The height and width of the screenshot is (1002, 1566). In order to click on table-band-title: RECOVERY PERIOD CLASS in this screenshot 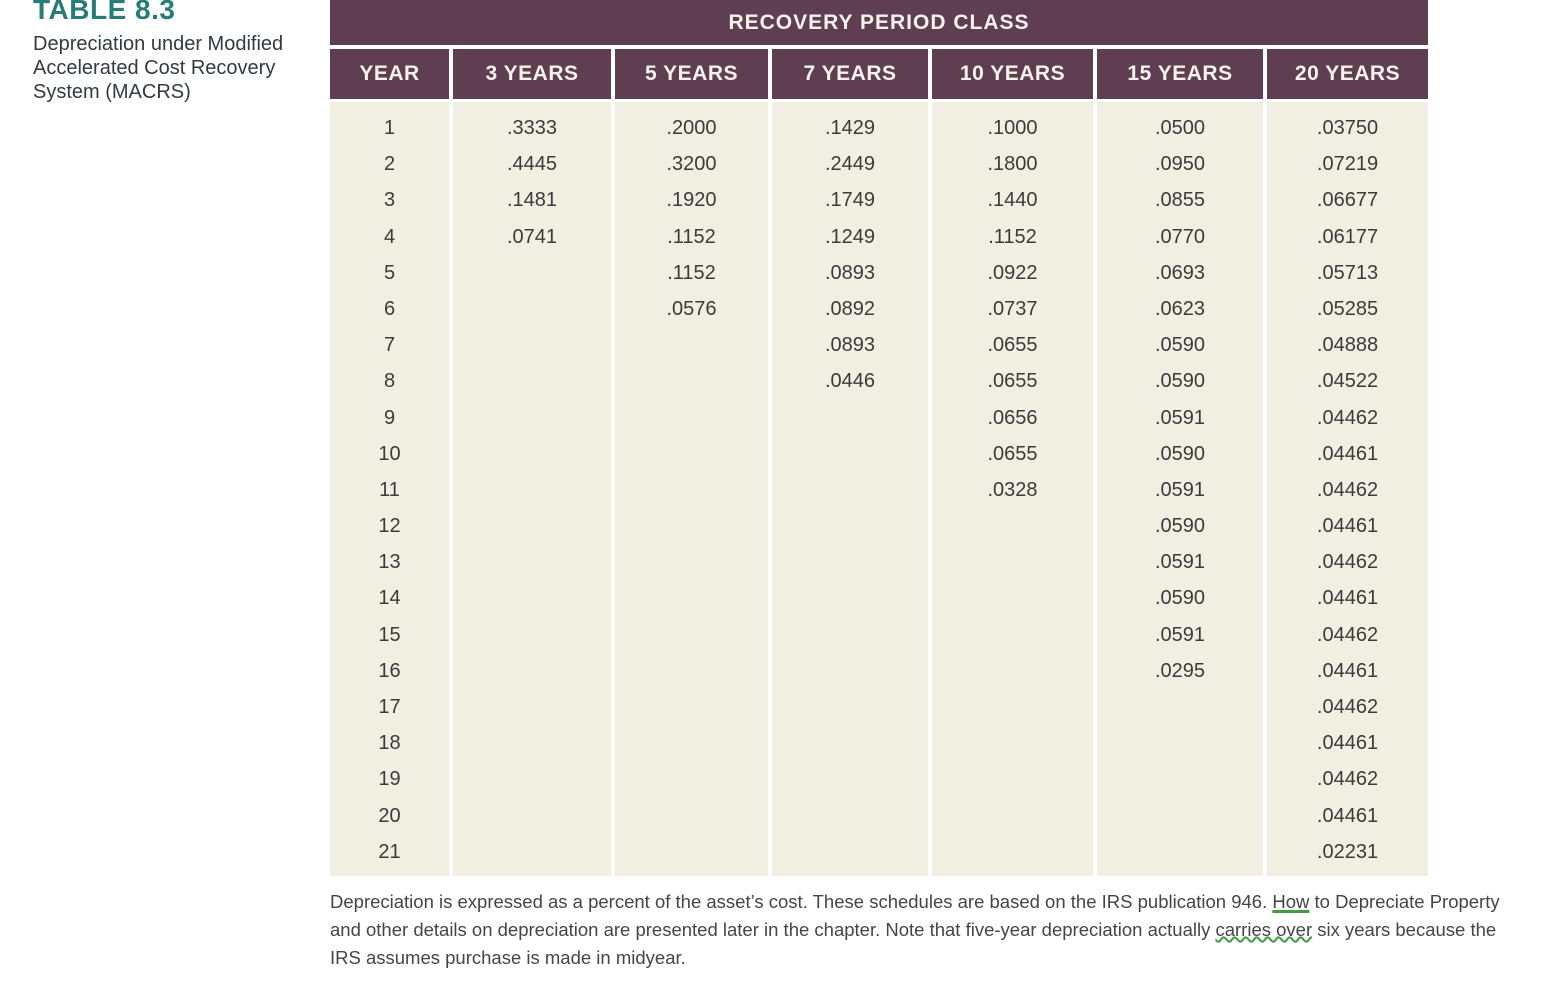, I will do `click(879, 22)`.